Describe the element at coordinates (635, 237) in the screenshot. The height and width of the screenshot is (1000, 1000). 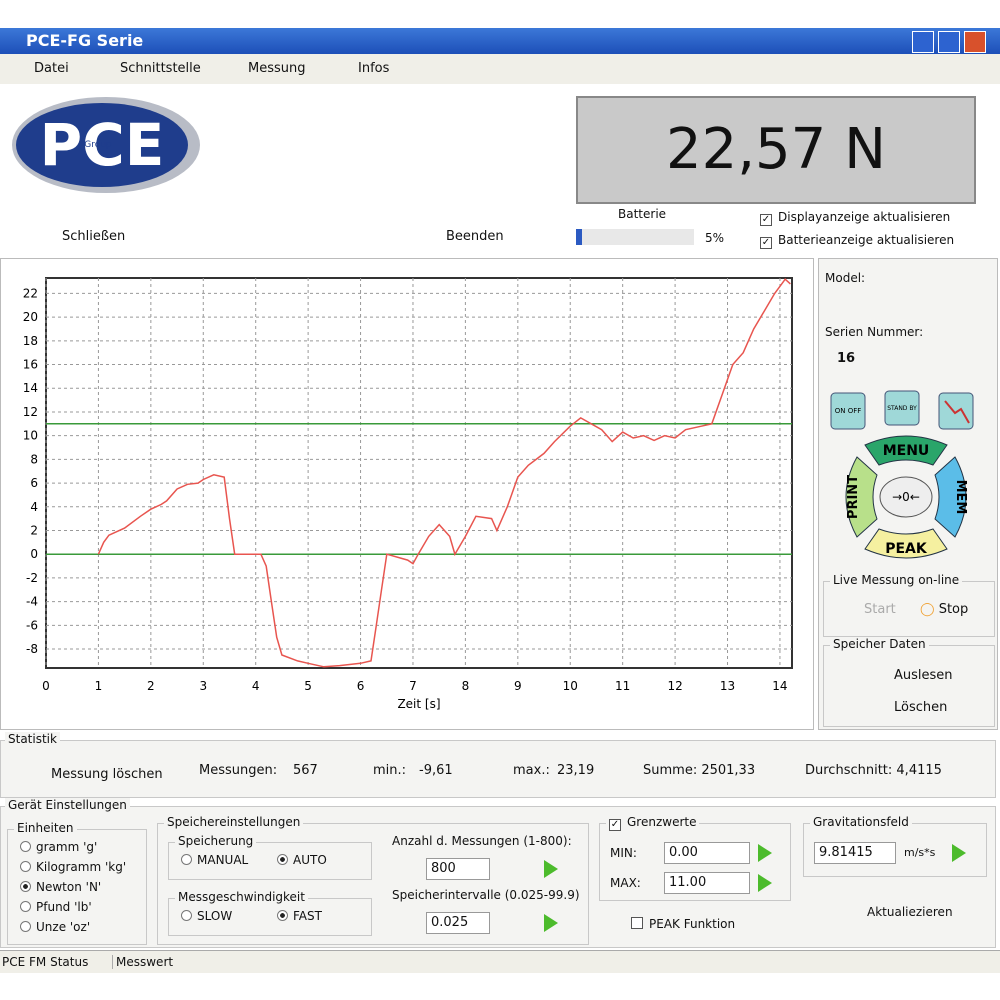
I see `battery-track` at that location.